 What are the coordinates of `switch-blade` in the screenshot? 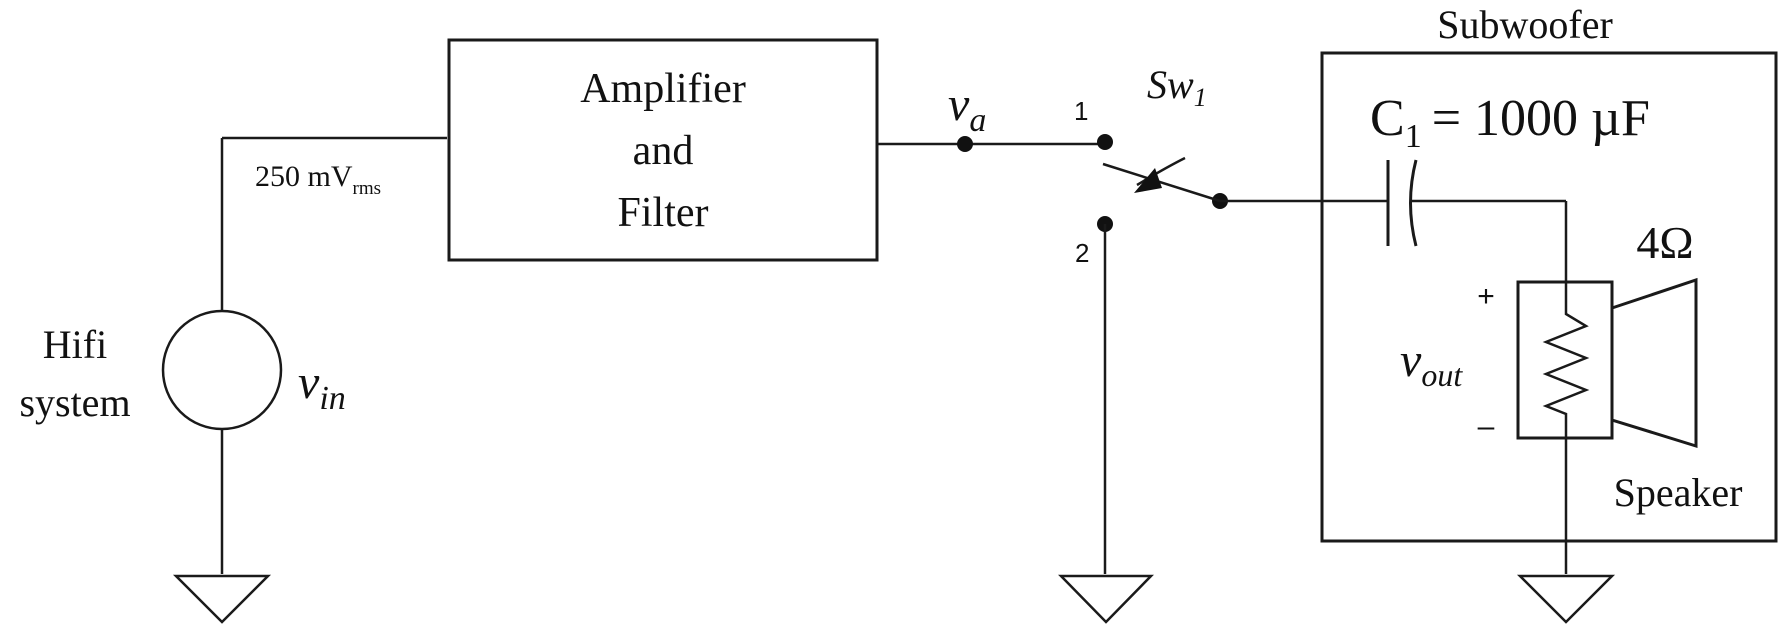 It's located at (1161, 182).